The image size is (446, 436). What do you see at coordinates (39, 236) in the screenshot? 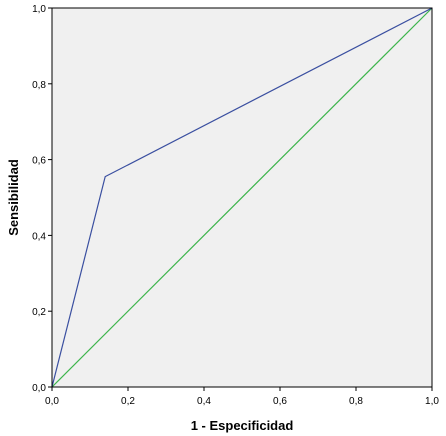
I see `y-tick-label: 0,4` at bounding box center [39, 236].